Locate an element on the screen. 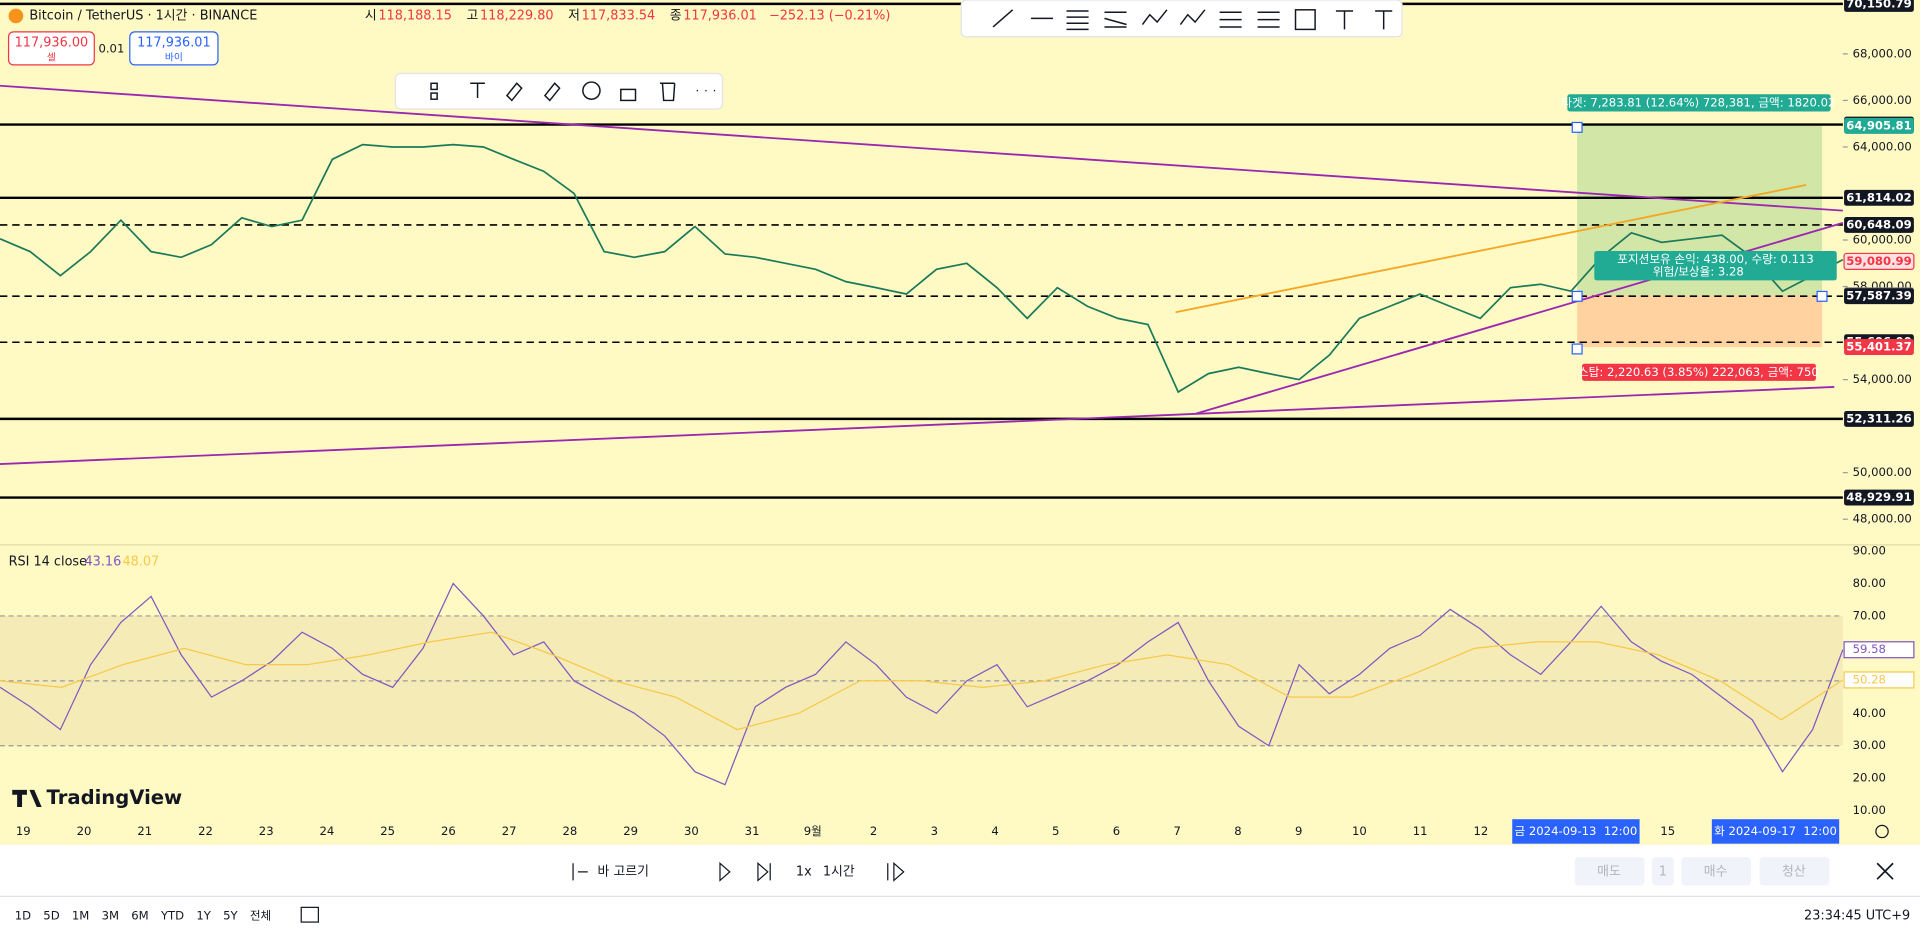  level-label: 70,150.79 is located at coordinates (1878, 5).